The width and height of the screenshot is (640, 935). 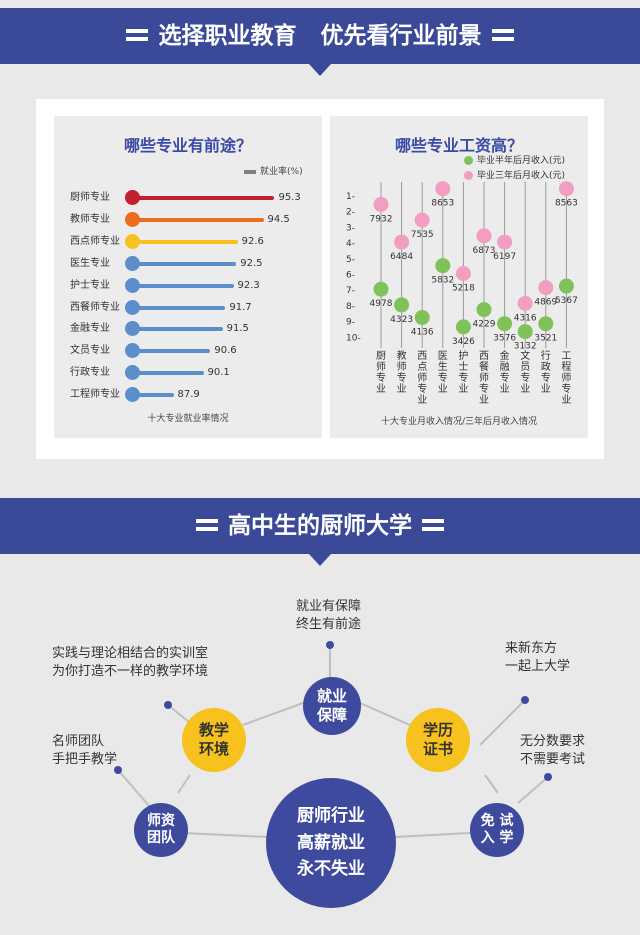 What do you see at coordinates (566, 301) in the screenshot?
I see `data-value-label: 5367` at bounding box center [566, 301].